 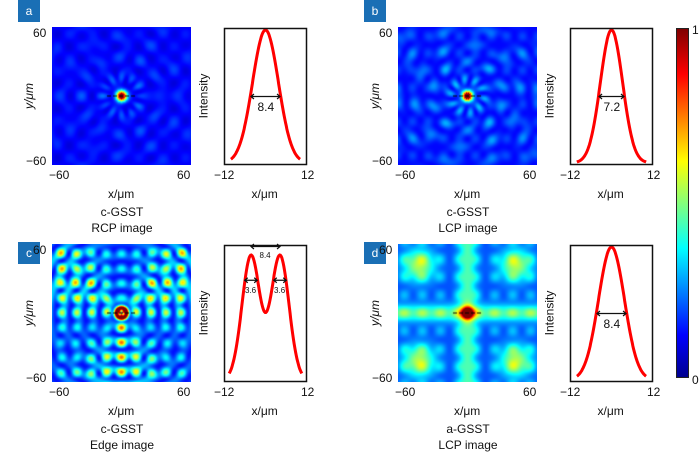 What do you see at coordinates (695, 380) in the screenshot?
I see `colorbar-tick-min: 0` at bounding box center [695, 380].